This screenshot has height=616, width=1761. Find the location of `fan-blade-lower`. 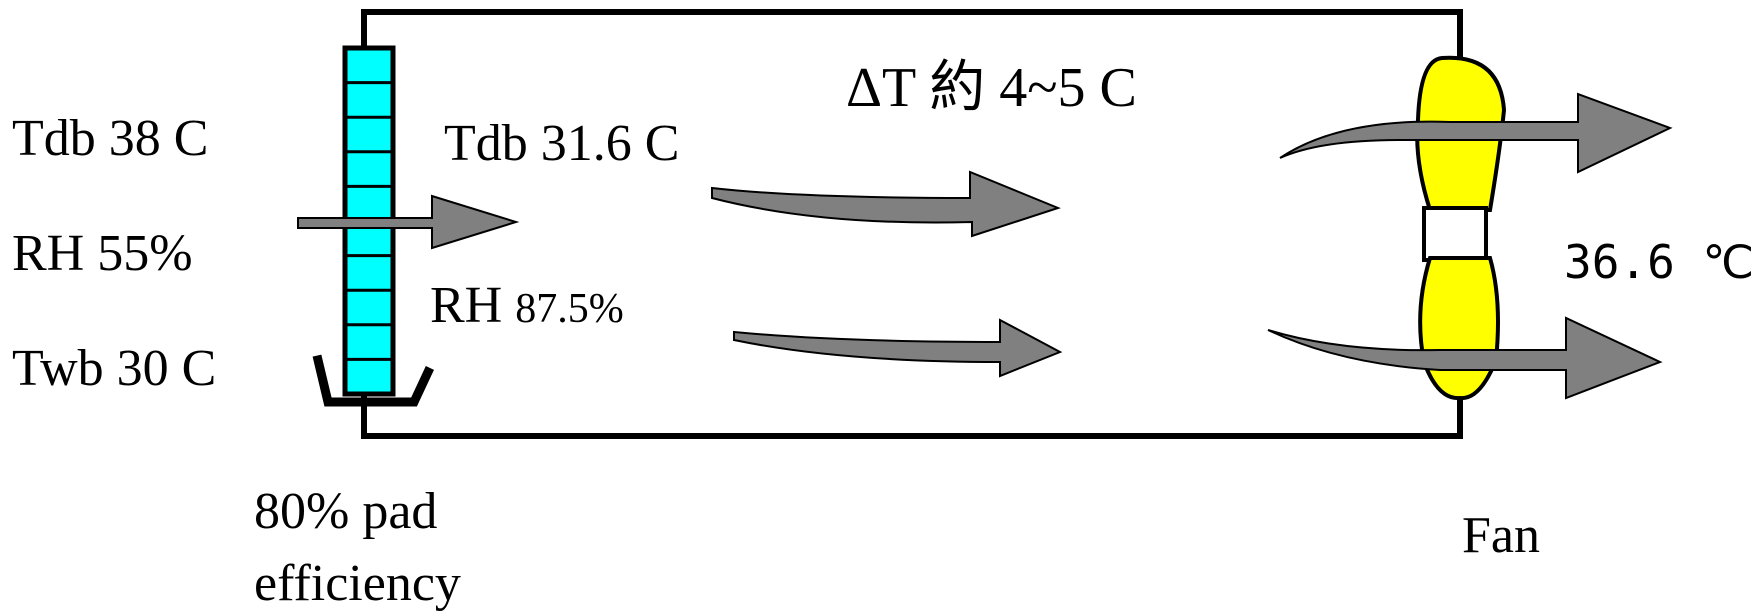

fan-blade-lower is located at coordinates (1459, 328).